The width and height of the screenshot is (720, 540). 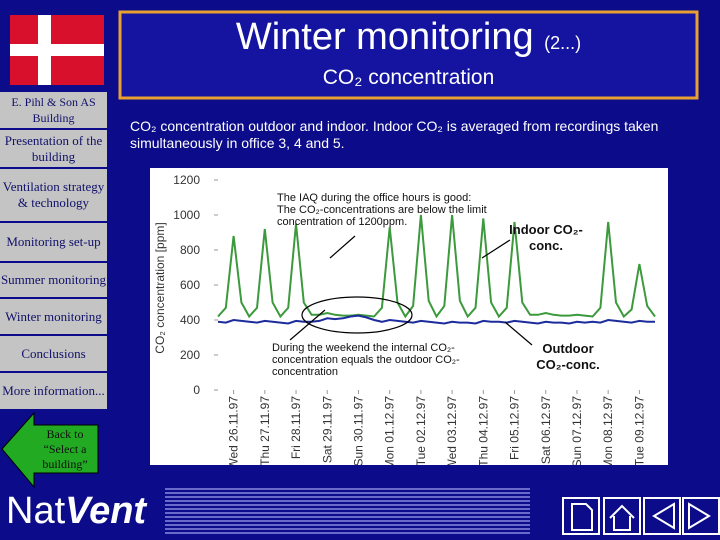 What do you see at coordinates (347, 511) in the screenshot?
I see `stripes` at bounding box center [347, 511].